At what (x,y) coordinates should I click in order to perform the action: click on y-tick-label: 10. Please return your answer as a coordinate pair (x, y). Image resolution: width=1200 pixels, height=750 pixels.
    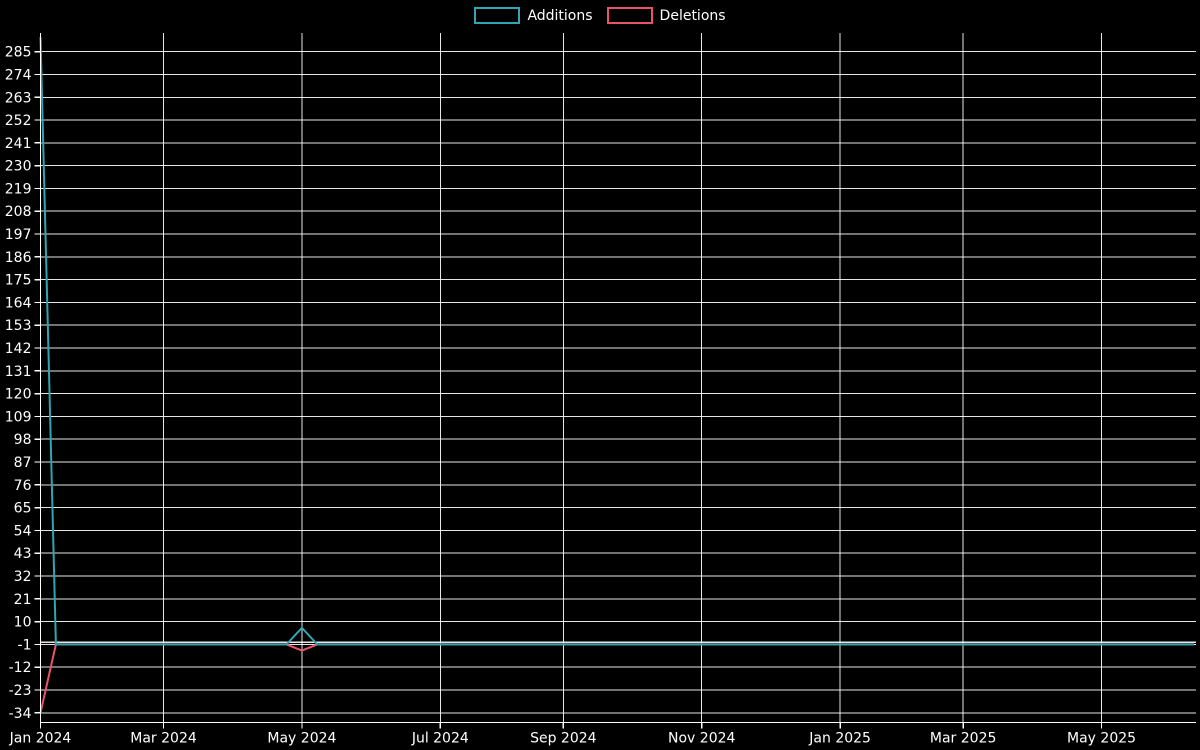
    Looking at the image, I should click on (23, 623).